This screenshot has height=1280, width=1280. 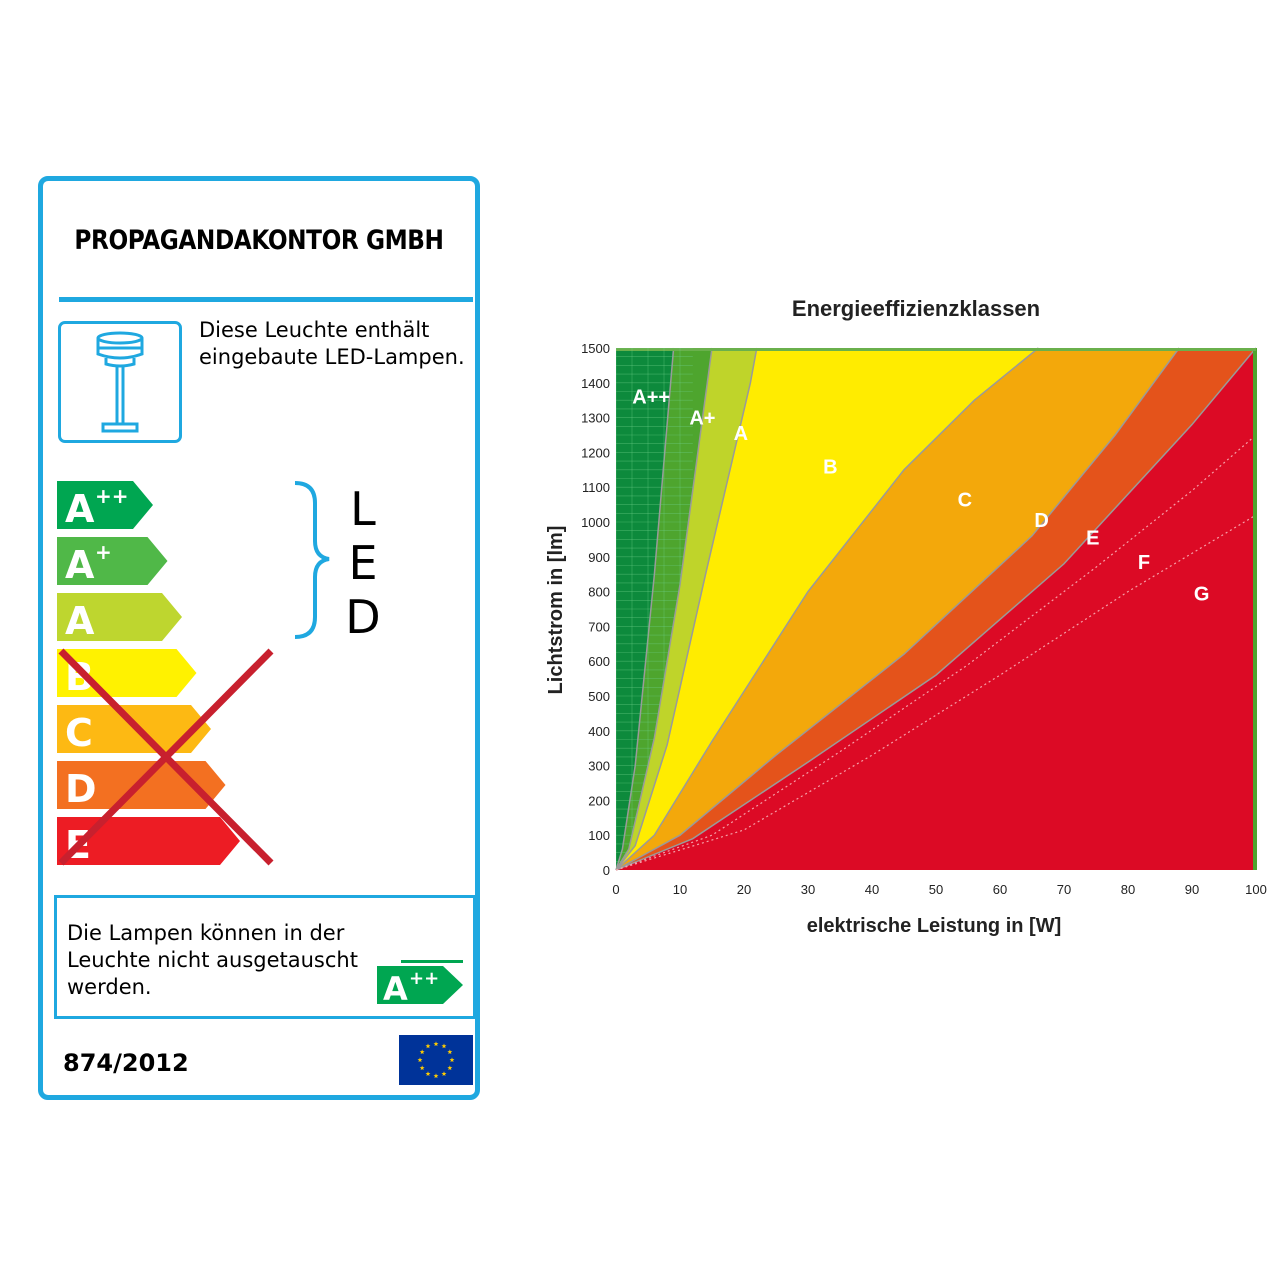 What do you see at coordinates (651, 398) in the screenshot?
I see `area-label-A++: A++` at bounding box center [651, 398].